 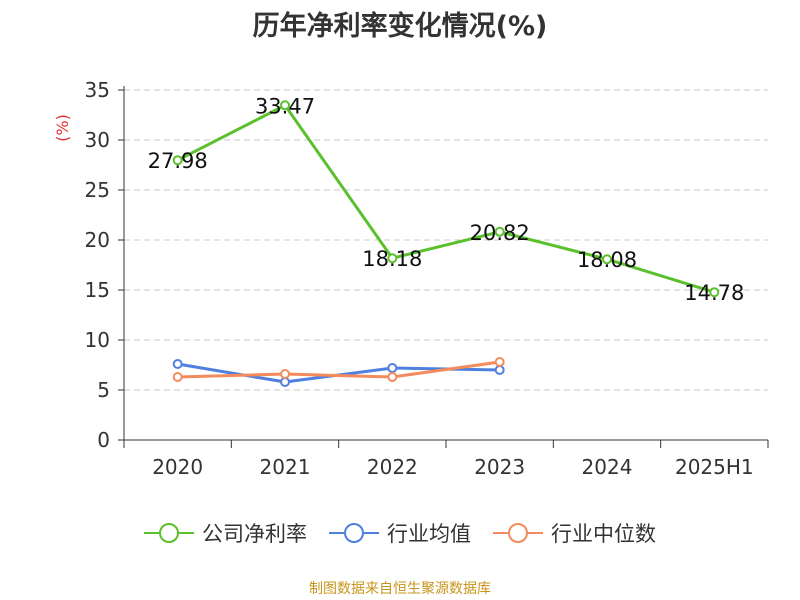 I want to click on legend-item: 公司净利率, so click(x=225, y=533).